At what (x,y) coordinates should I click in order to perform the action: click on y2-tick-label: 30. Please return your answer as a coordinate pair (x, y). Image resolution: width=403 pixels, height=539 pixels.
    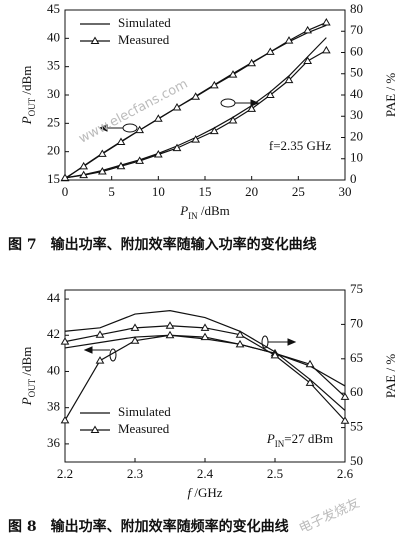
    Looking at the image, I should click on (356, 114).